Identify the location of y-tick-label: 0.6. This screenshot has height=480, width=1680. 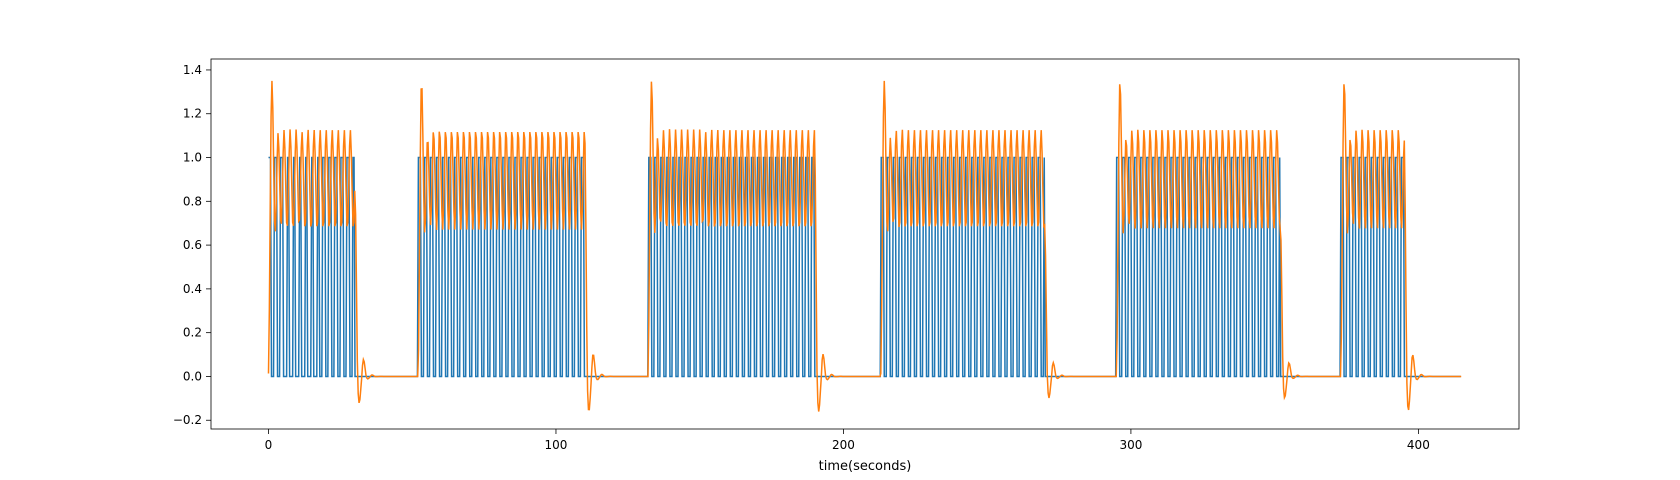
(192, 245).